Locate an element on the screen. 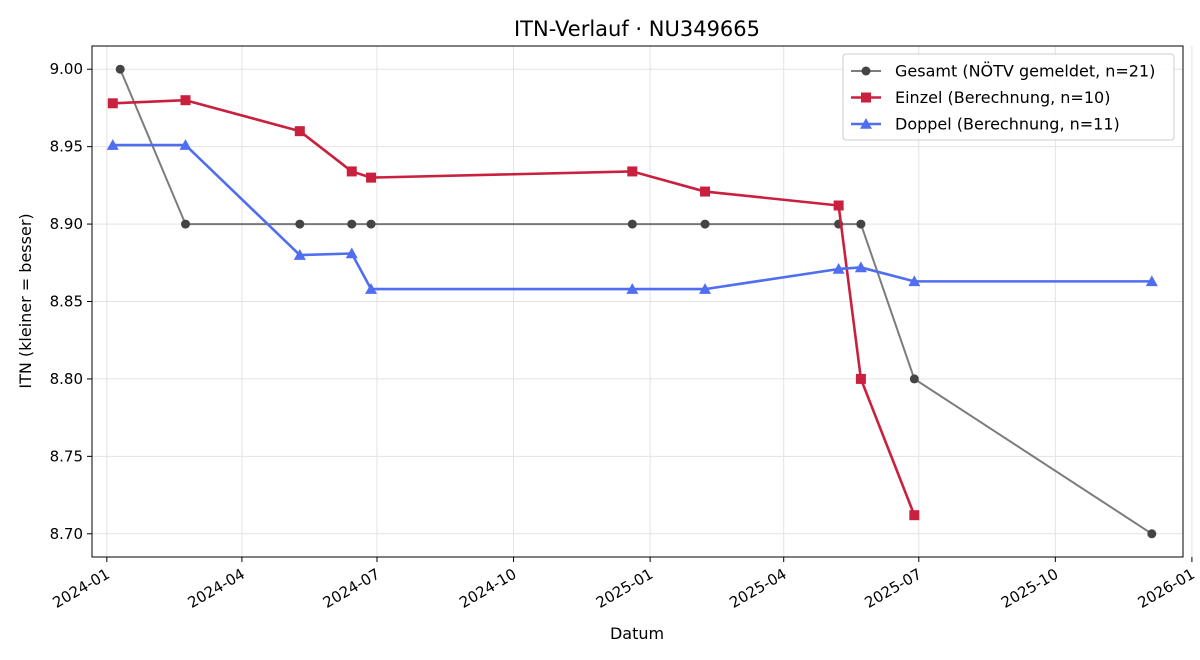 The height and width of the screenshot is (660, 1200). x-tick-label: 2025-04 is located at coordinates (757, 588).